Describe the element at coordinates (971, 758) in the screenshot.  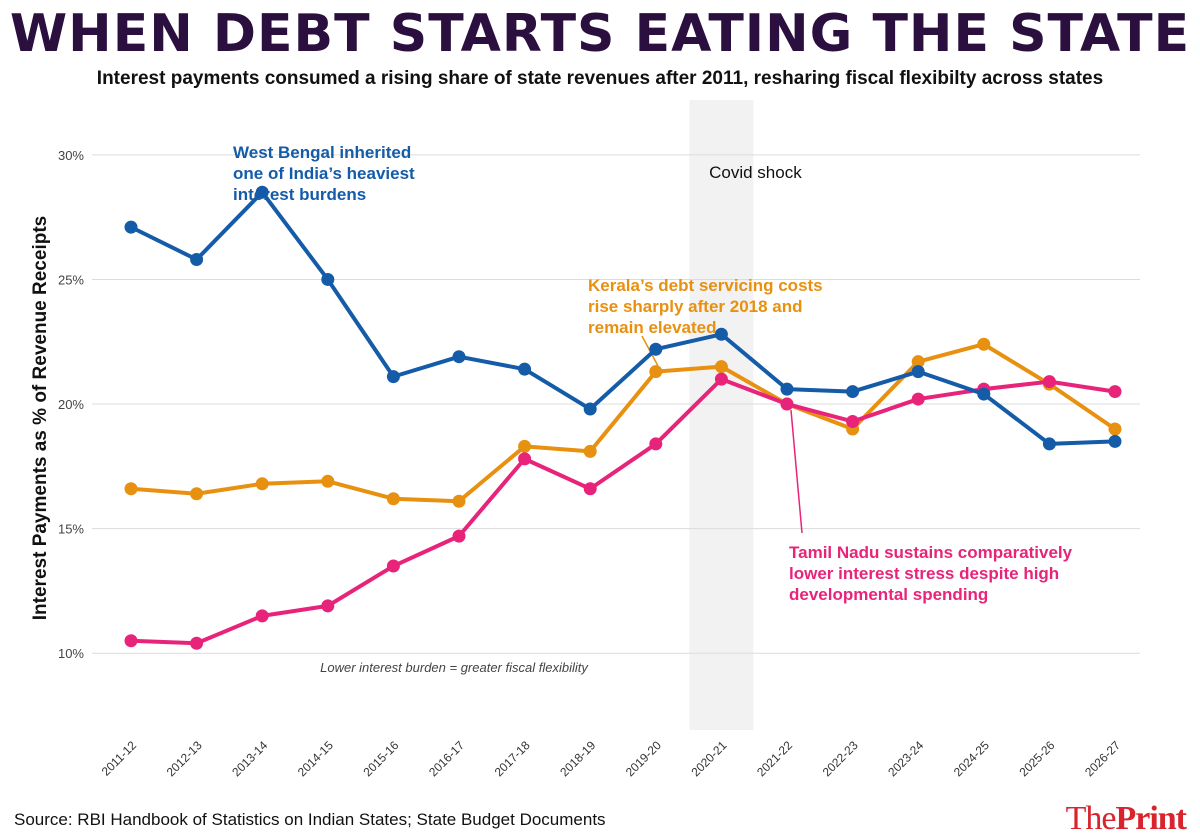
I see `x-tick-label: 2024-25` at that location.